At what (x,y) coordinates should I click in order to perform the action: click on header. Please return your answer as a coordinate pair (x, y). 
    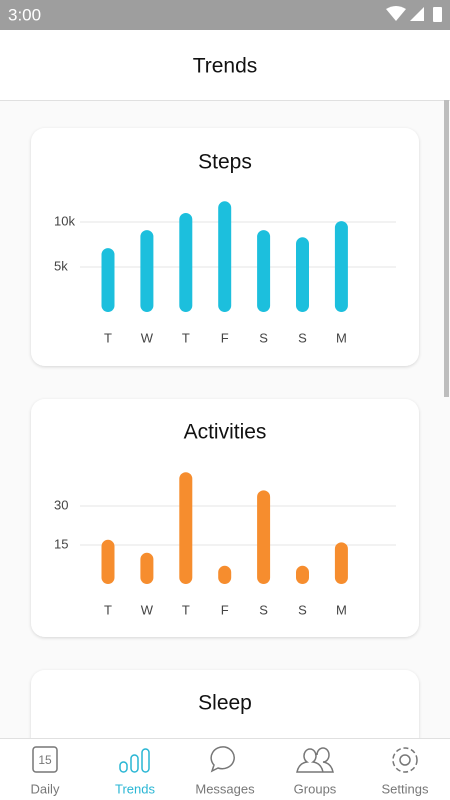
    Looking at the image, I should click on (225, 65).